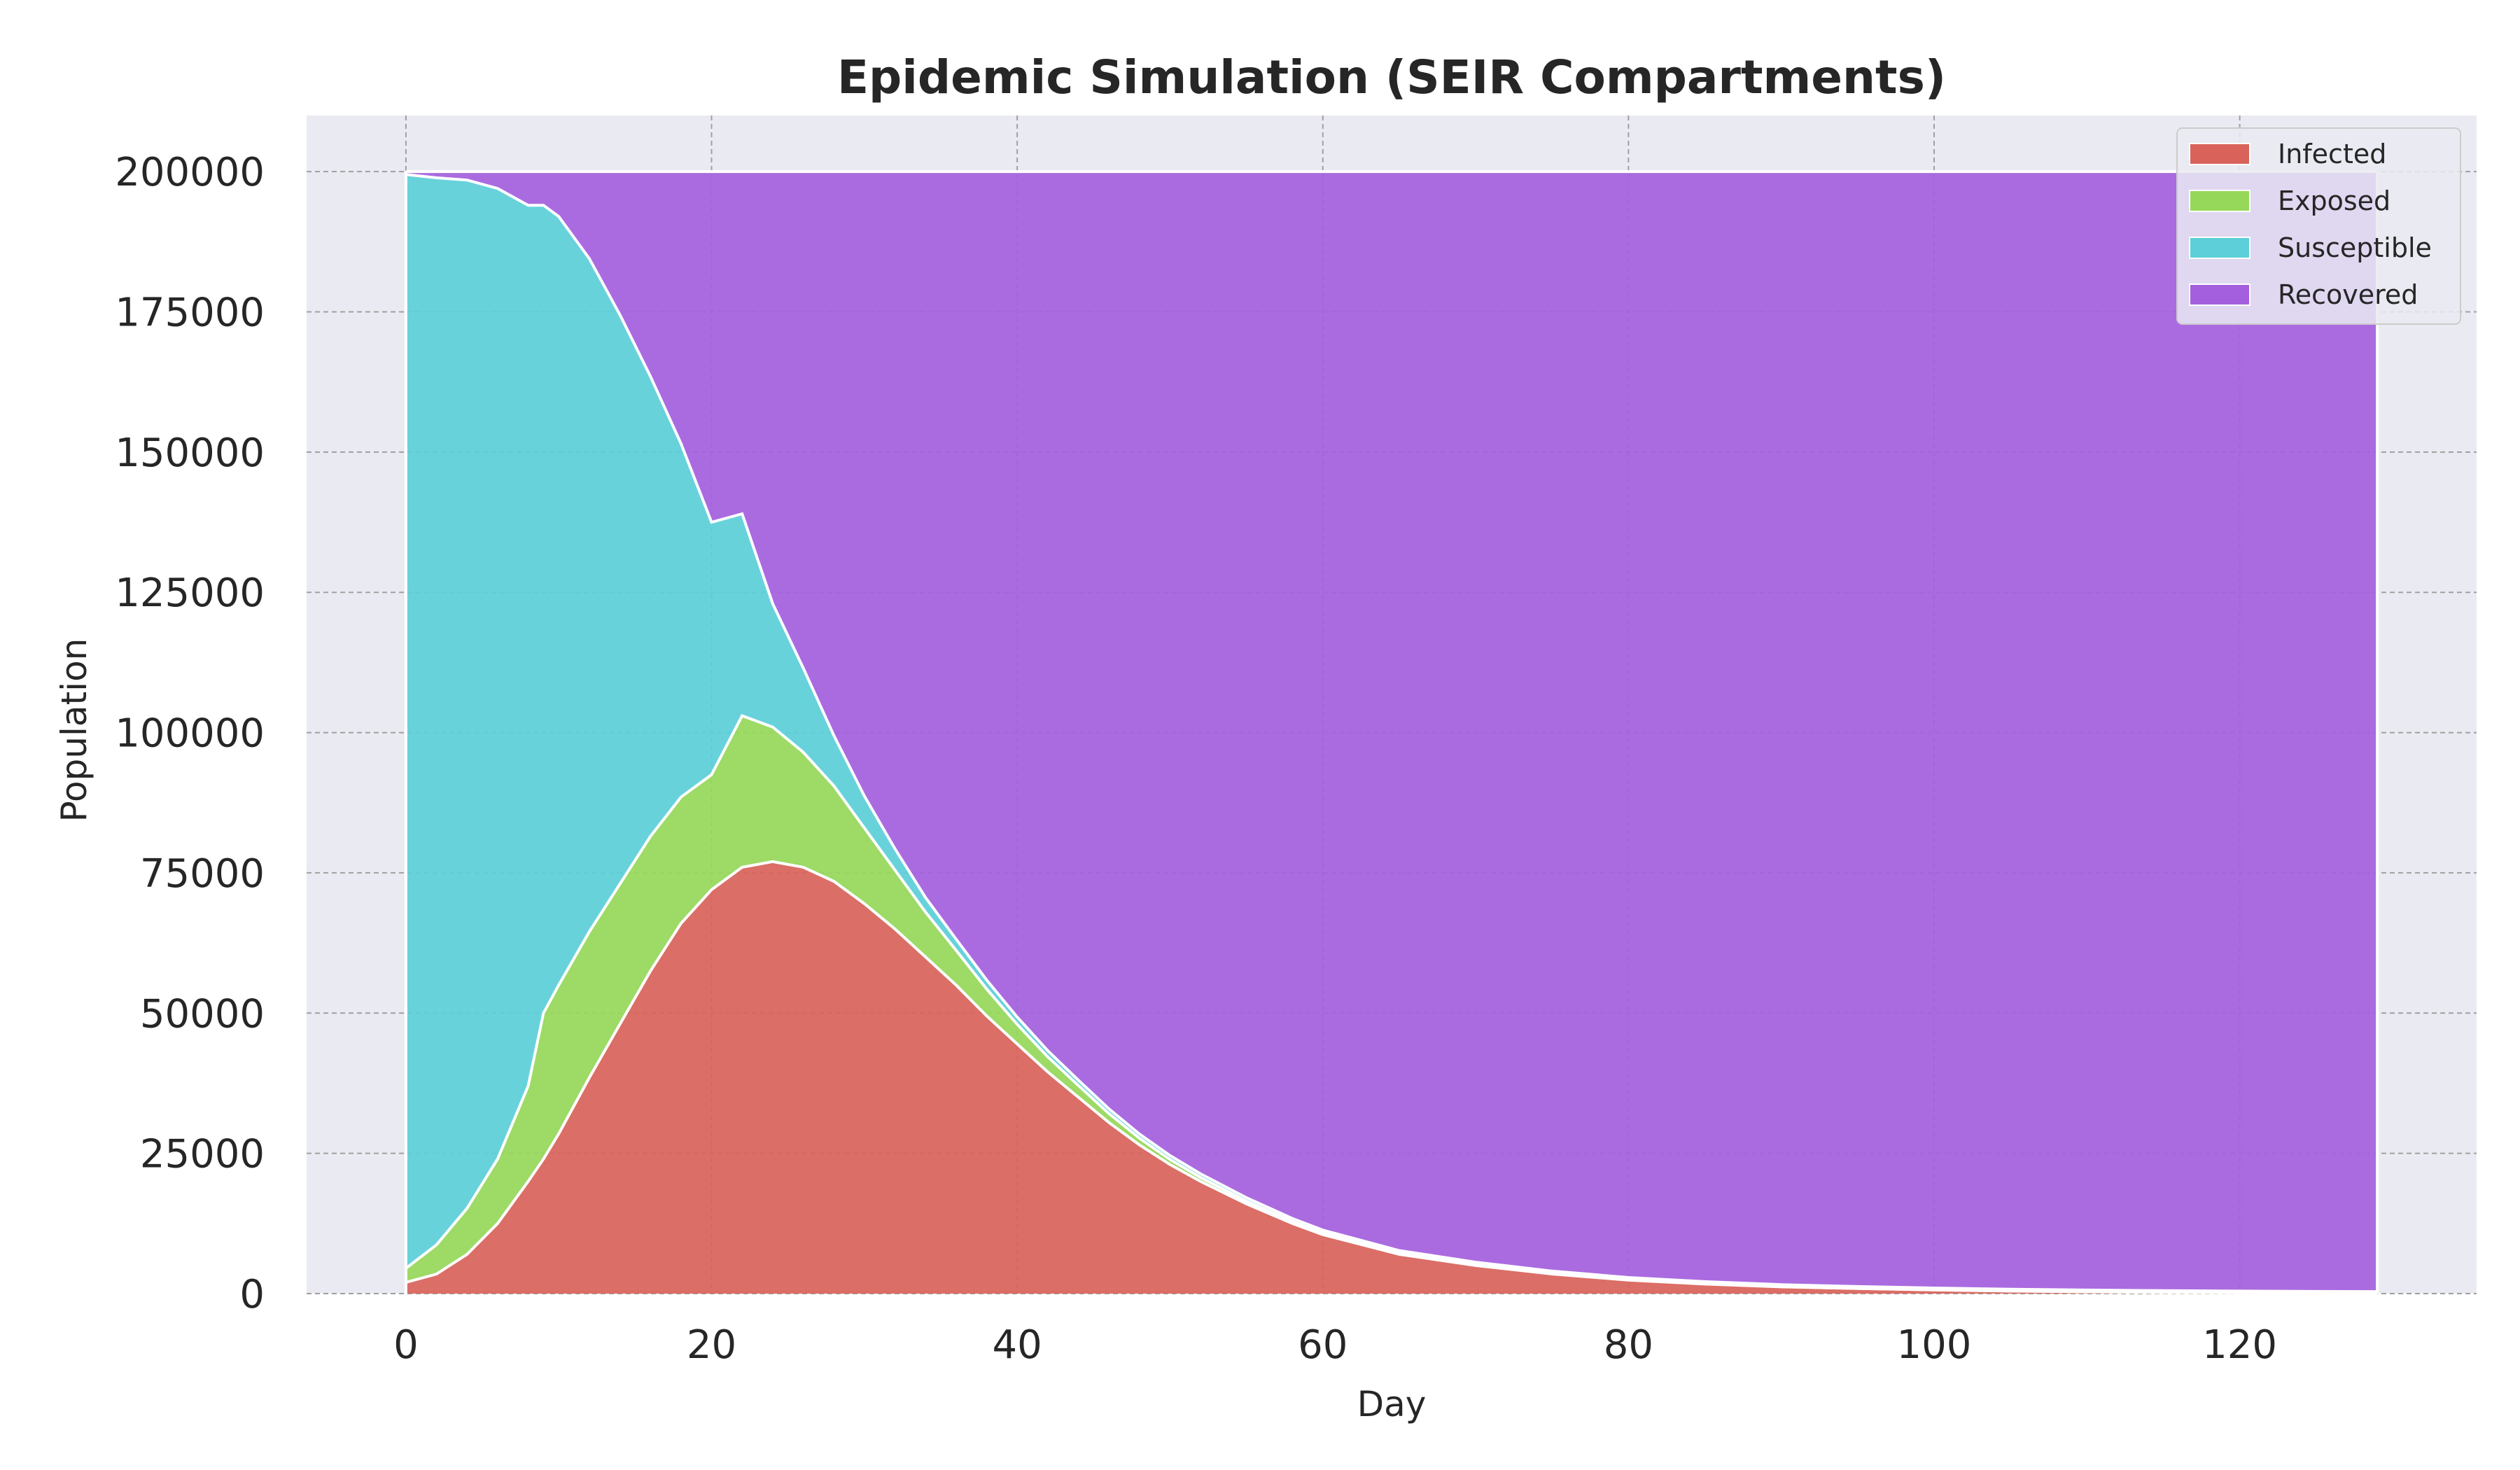 This screenshot has width=2520, height=1470. What do you see at coordinates (1628, 1345) in the screenshot?
I see `x-tick-label: 80` at bounding box center [1628, 1345].